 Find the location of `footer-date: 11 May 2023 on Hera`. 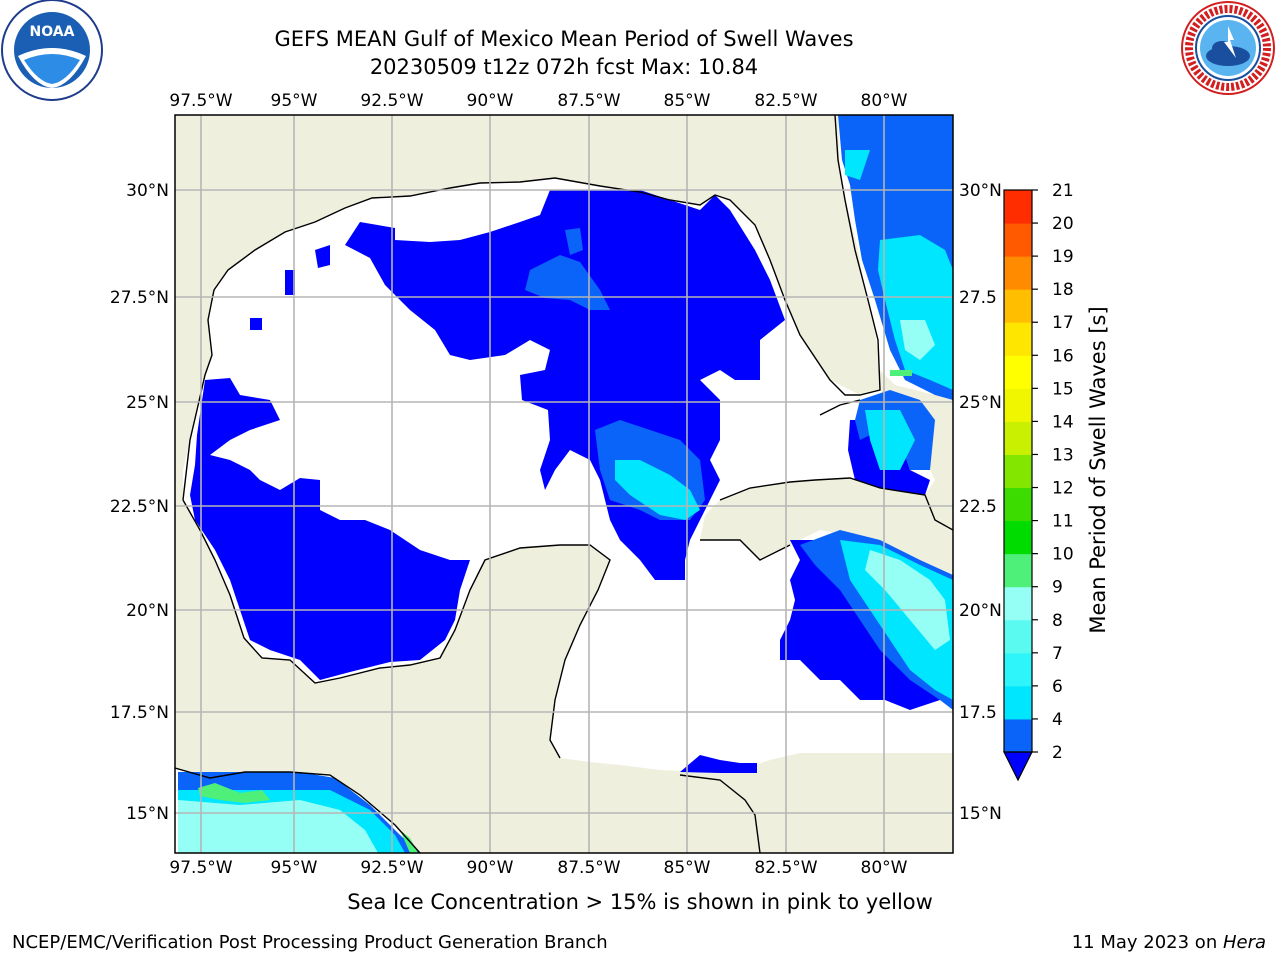

footer-date: 11 May 2023 on Hera is located at coordinates (1169, 942).